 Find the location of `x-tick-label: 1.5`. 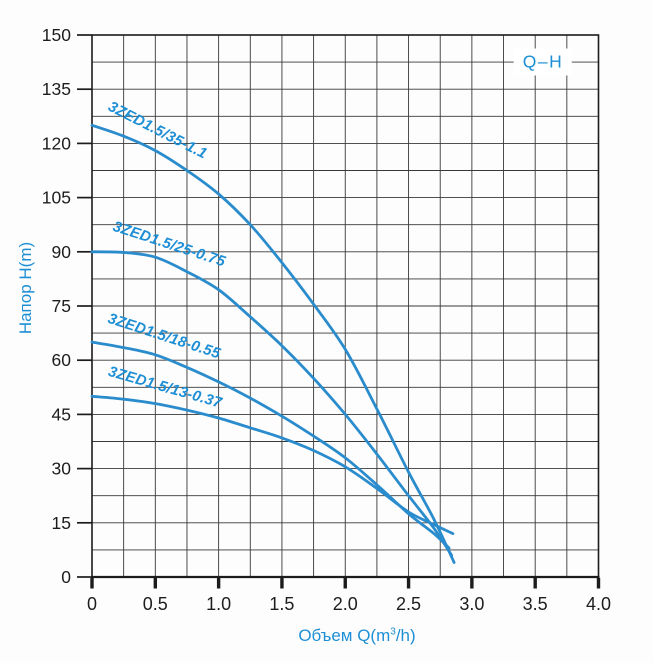

x-tick-label: 1.5 is located at coordinates (281, 604).